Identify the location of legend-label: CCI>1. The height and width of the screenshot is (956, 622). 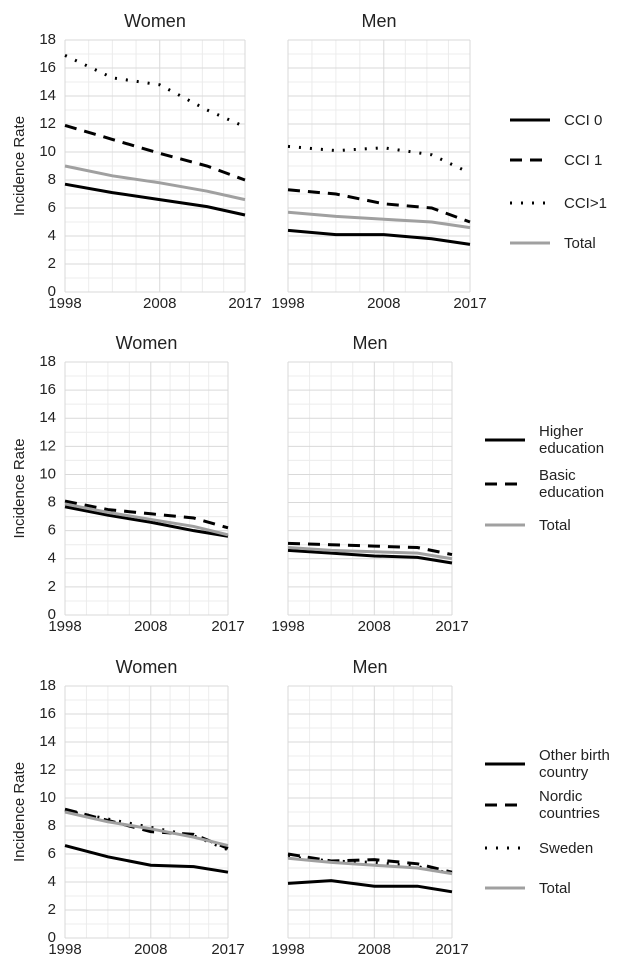
(585, 203).